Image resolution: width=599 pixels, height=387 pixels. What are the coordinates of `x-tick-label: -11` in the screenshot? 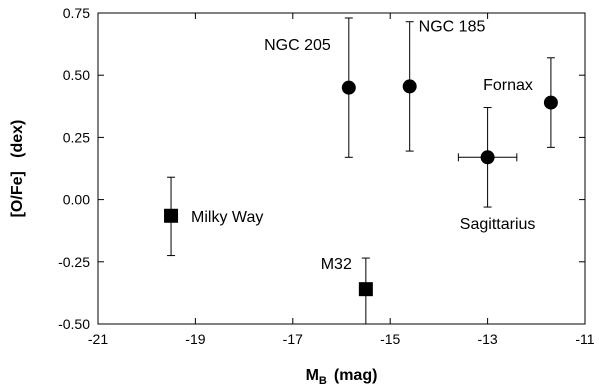 It's located at (584, 339).